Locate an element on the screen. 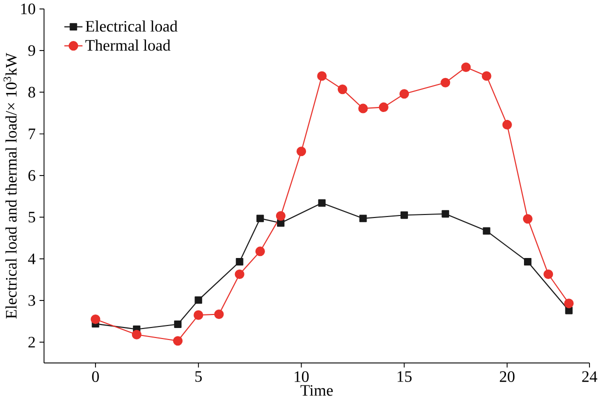 The width and height of the screenshot is (601, 399). x-tick-label: 10 is located at coordinates (301, 376).